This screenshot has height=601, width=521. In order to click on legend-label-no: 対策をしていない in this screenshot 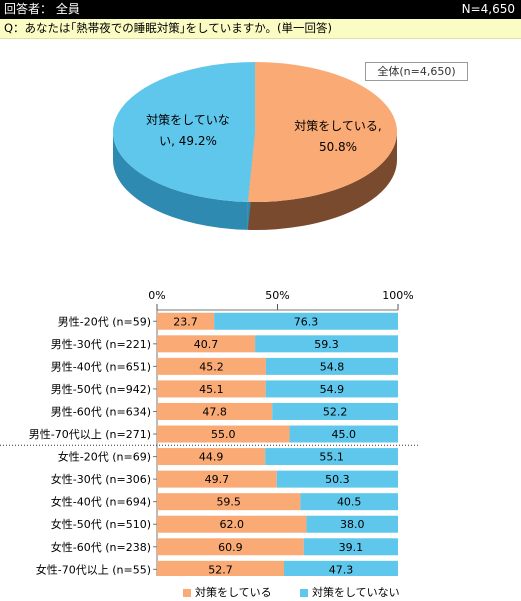, I will do `click(356, 592)`.